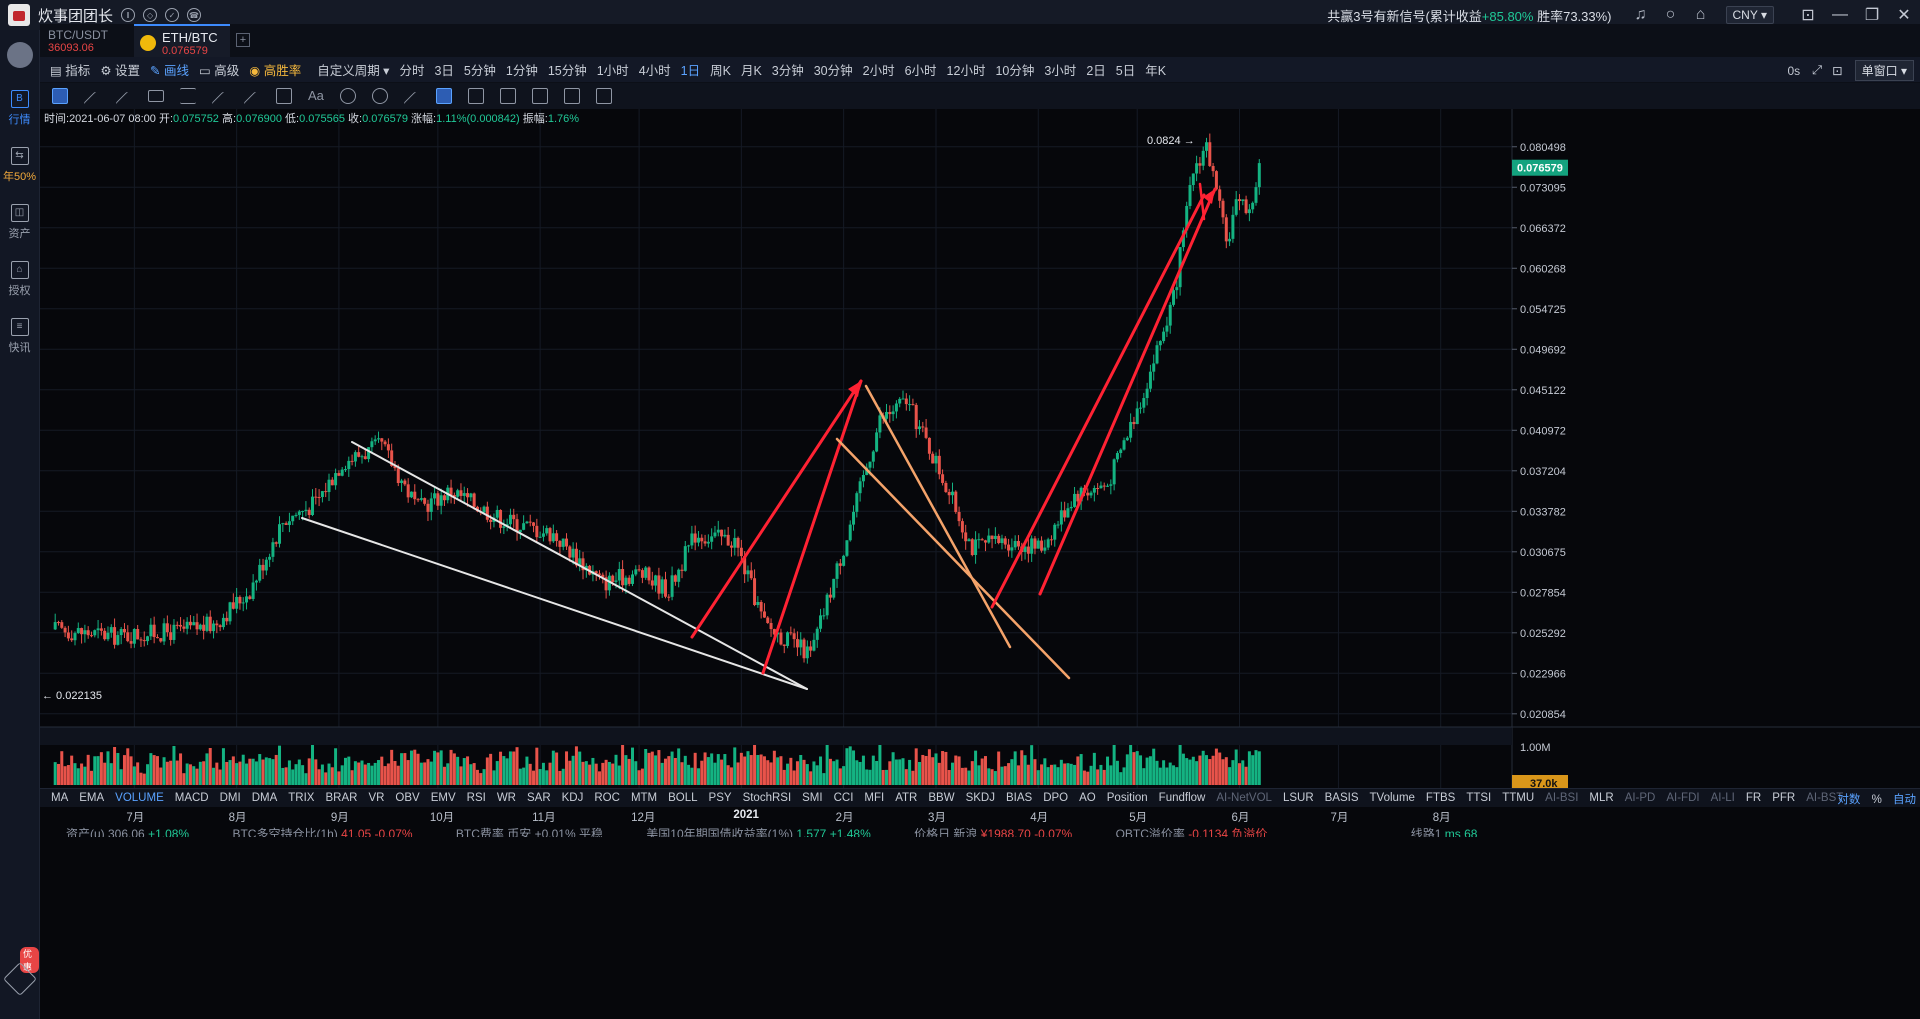  Describe the element at coordinates (252, 100) in the screenshot. I see `pattern-tool-icon` at that location.